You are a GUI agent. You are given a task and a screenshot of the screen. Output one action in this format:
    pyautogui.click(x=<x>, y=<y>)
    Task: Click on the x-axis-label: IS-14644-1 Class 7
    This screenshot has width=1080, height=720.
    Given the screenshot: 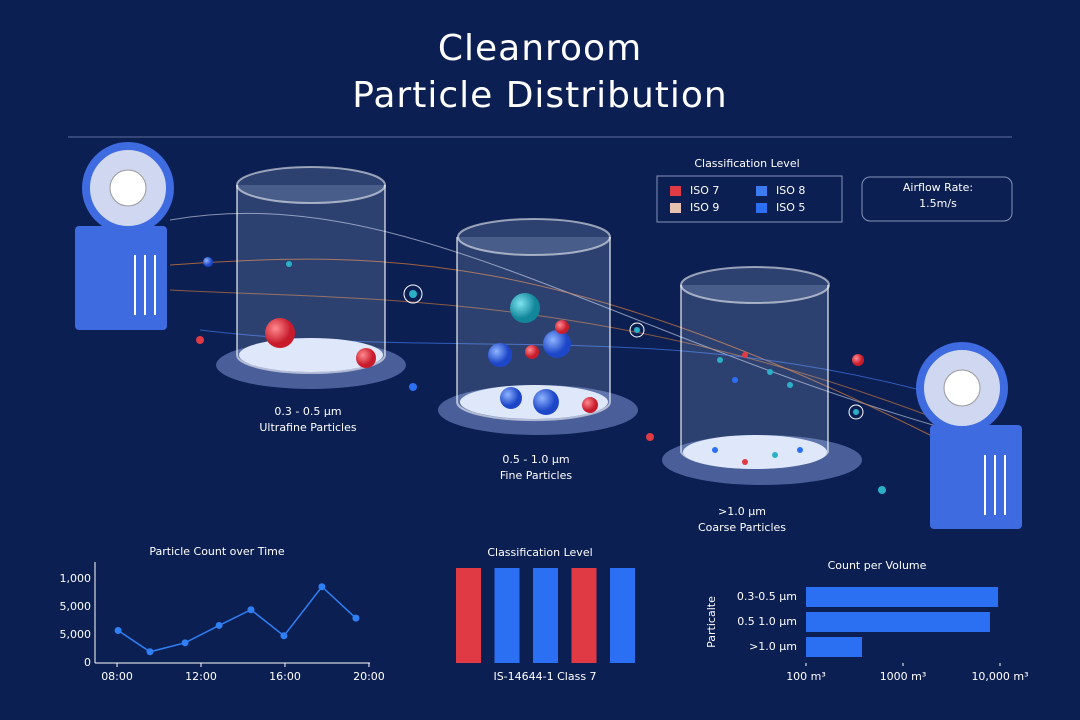 What is the action you would take?
    pyautogui.click(x=544, y=676)
    